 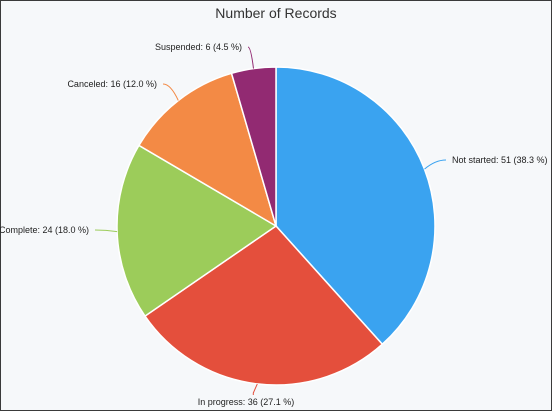 What do you see at coordinates (246, 402) in the screenshot?
I see `slice-label-in-progress: In progress: 36 (27.1 %)` at bounding box center [246, 402].